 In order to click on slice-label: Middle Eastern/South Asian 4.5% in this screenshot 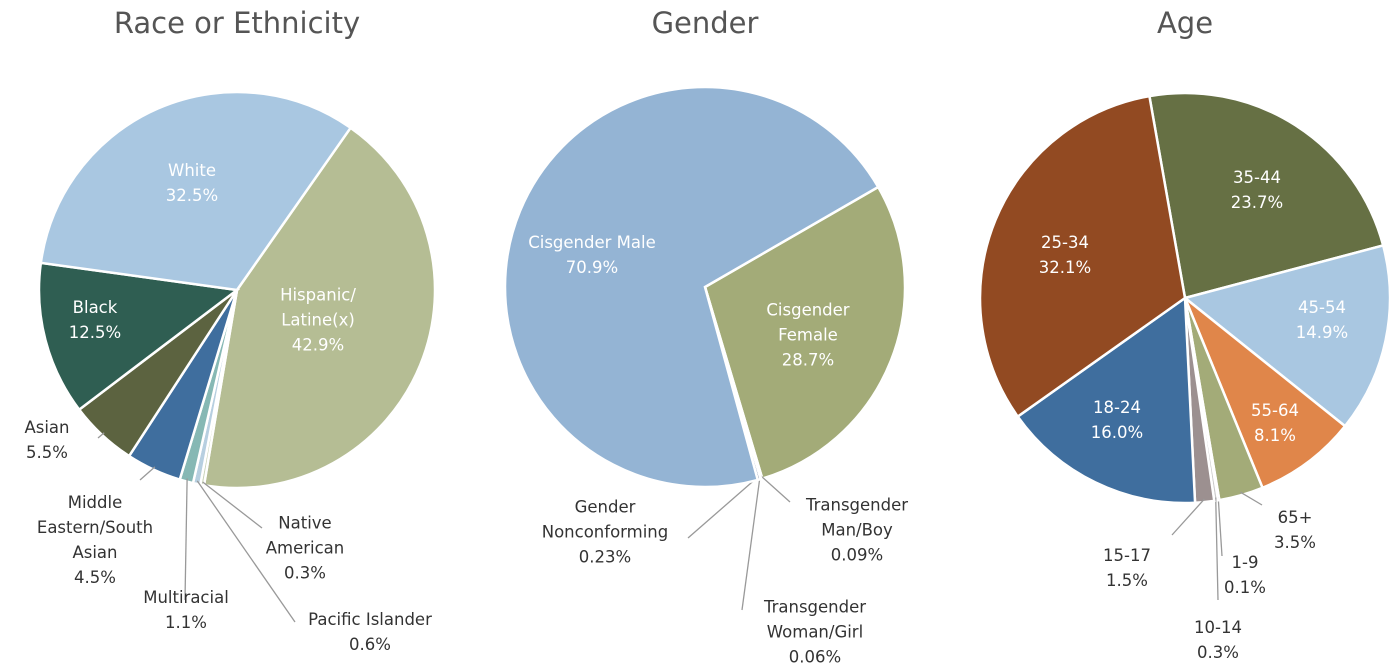, I will do `click(95, 540)`.